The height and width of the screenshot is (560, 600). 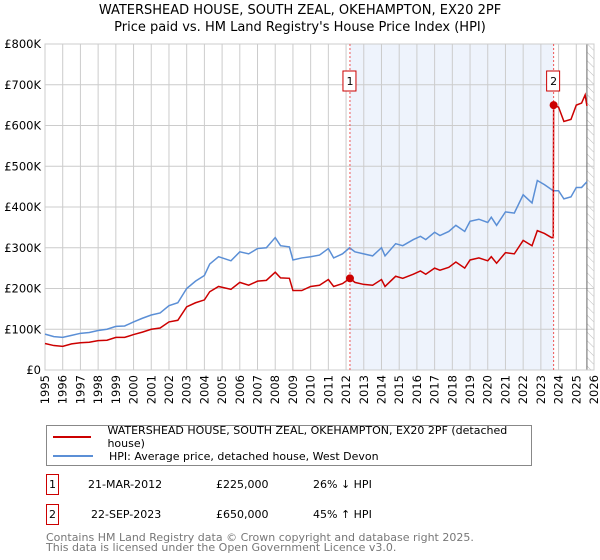 I want to click on x-tick-label: 2014, so click(x=381, y=389).